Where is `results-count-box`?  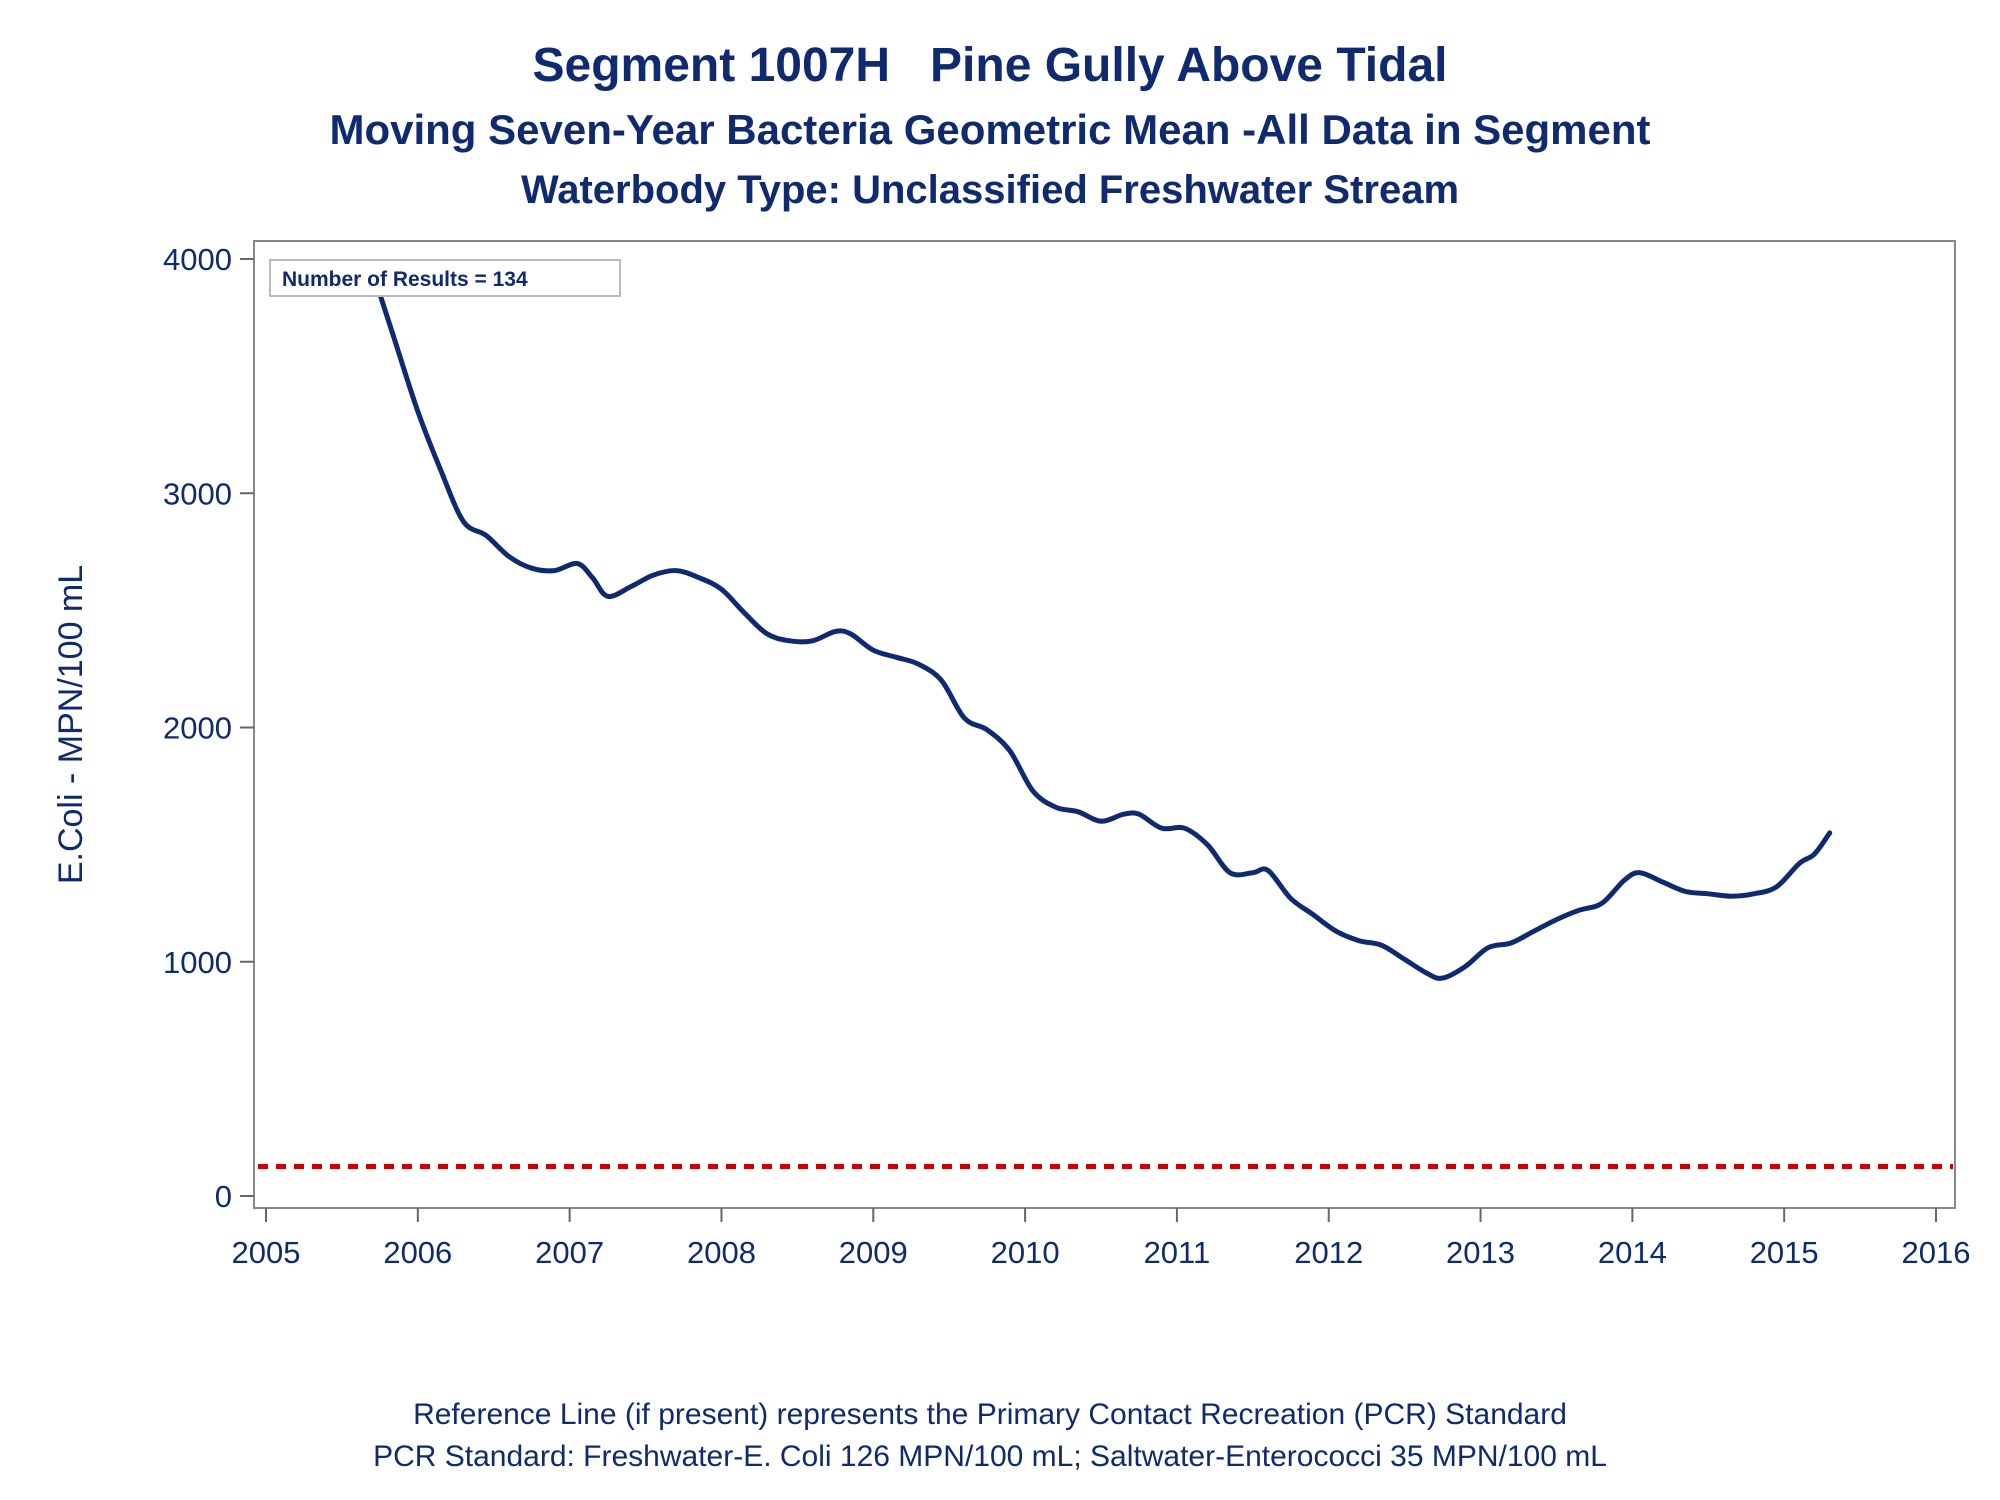
results-count-box is located at coordinates (445, 278).